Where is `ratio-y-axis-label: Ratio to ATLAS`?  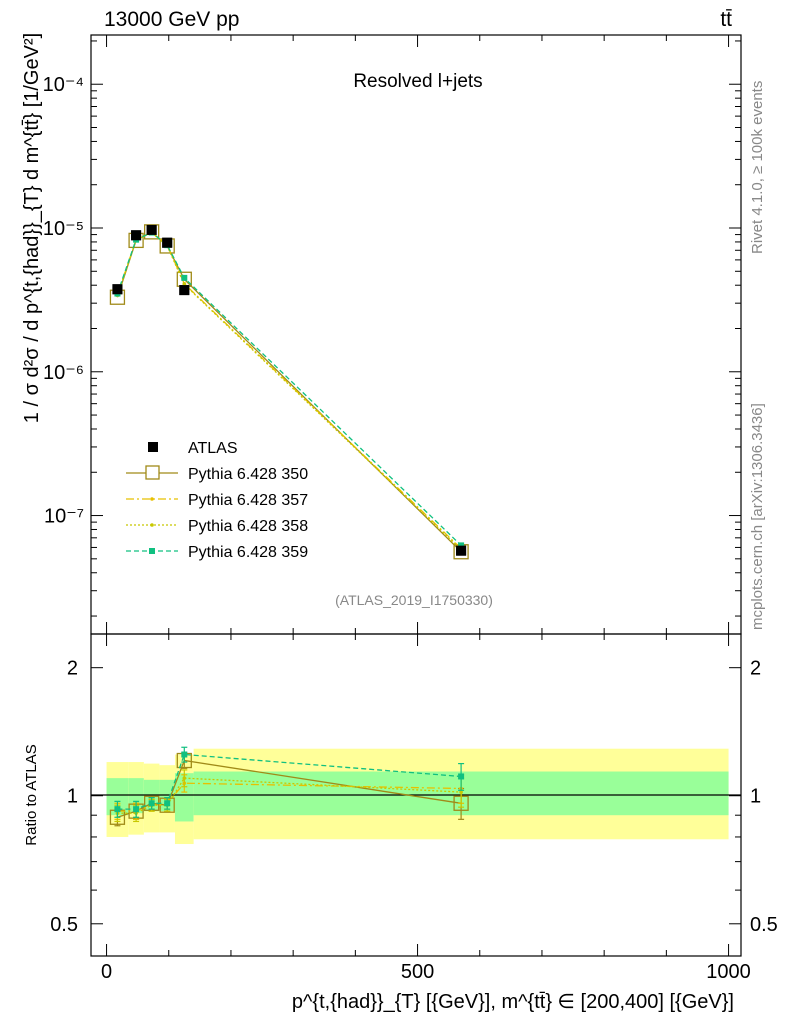
ratio-y-axis-label: Ratio to ATLAS is located at coordinates (31, 794).